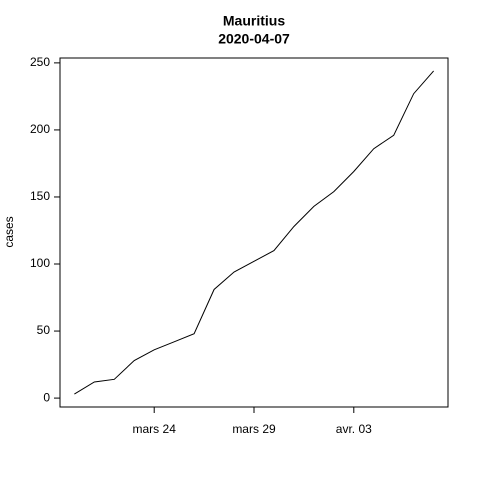  Describe the element at coordinates (40, 263) in the screenshot. I see `y-tick-label: 100` at that location.